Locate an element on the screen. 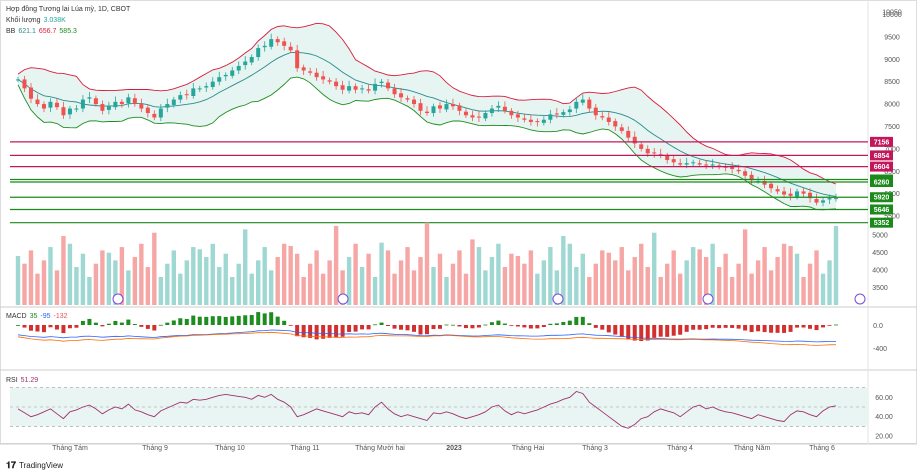  price-tick-label: 10000 is located at coordinates (892, 15).